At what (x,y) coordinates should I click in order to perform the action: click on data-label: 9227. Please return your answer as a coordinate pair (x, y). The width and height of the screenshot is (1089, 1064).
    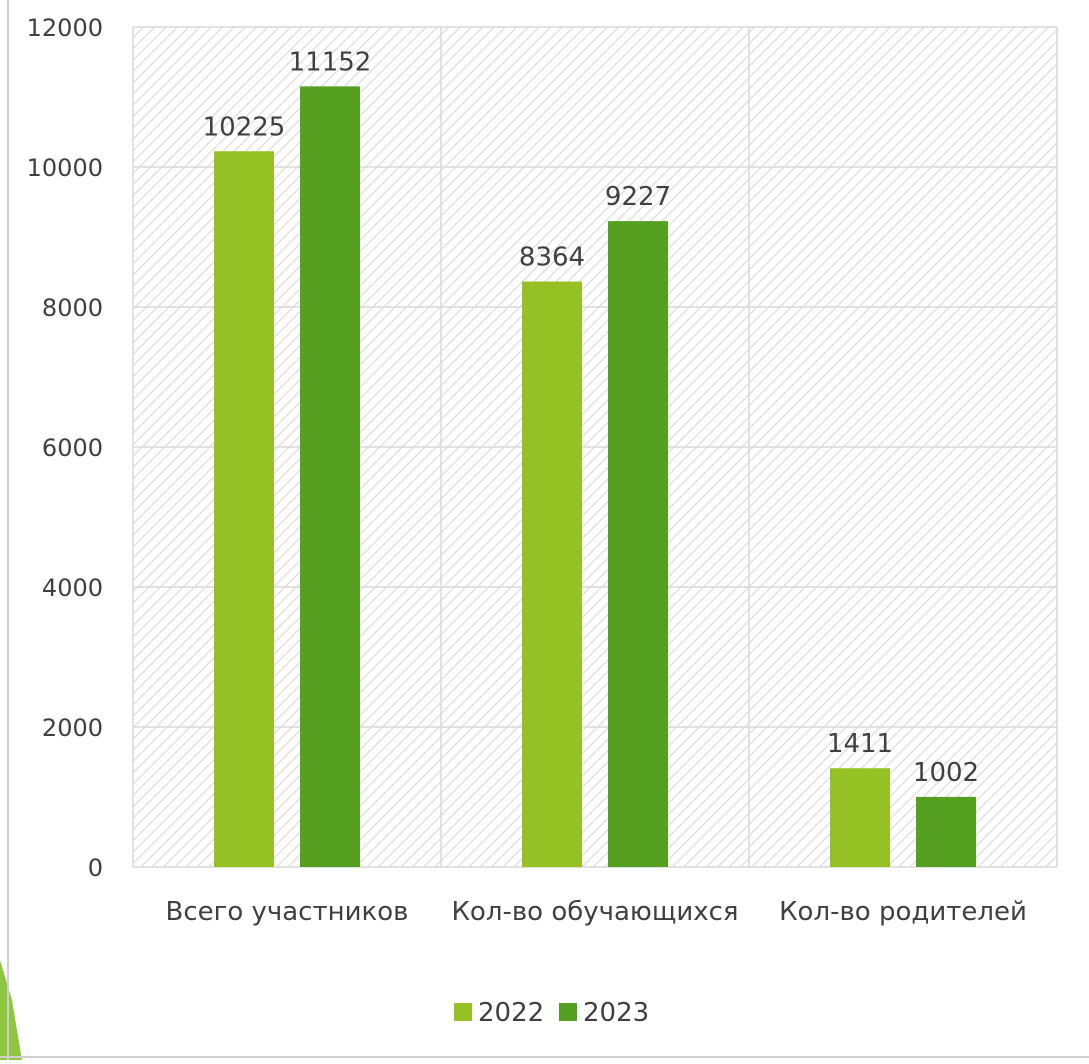
    Looking at the image, I should click on (638, 197).